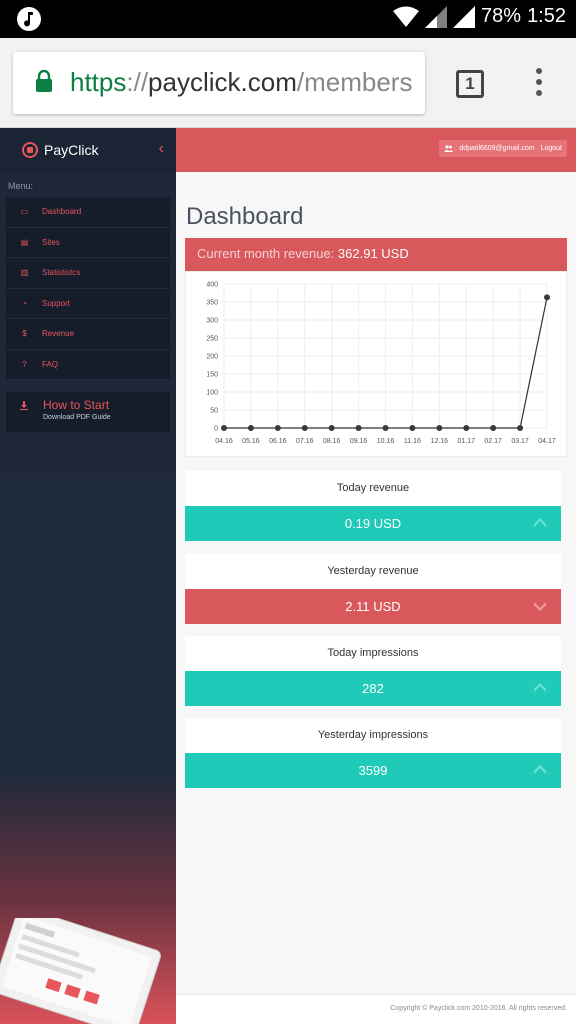  I want to click on sidebar-item-label: Dashboard, so click(62, 212).